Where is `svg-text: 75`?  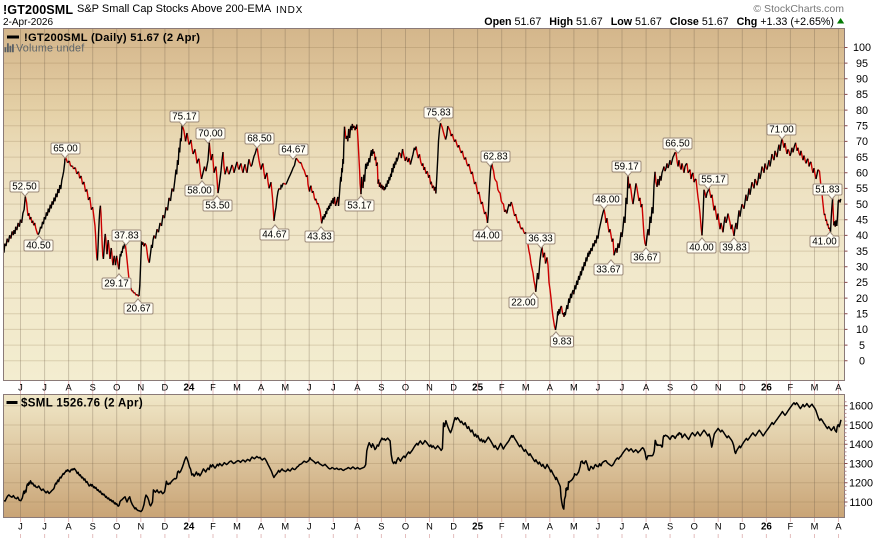
svg-text: 75 is located at coordinates (862, 127).